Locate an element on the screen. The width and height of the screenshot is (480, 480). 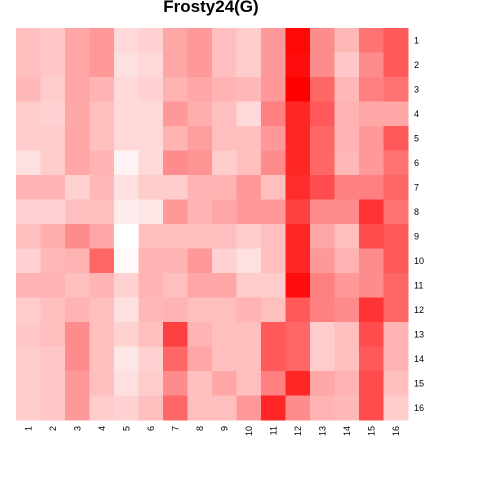
heatmap-cell-r11-c12 is located at coordinates (298, 285).